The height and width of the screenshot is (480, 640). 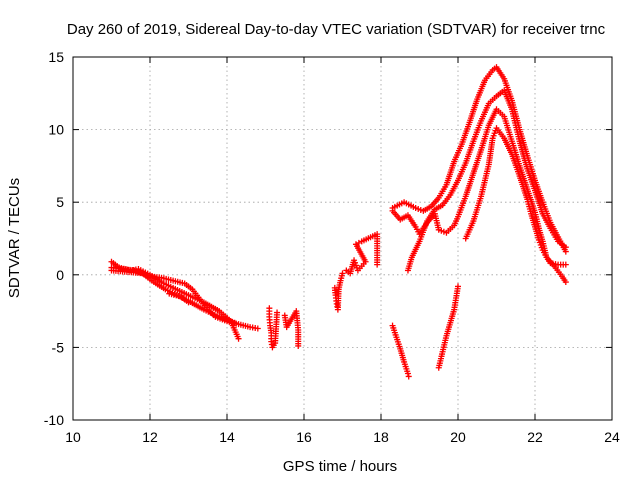 I want to click on x-tick-label: 24, so click(x=612, y=437).